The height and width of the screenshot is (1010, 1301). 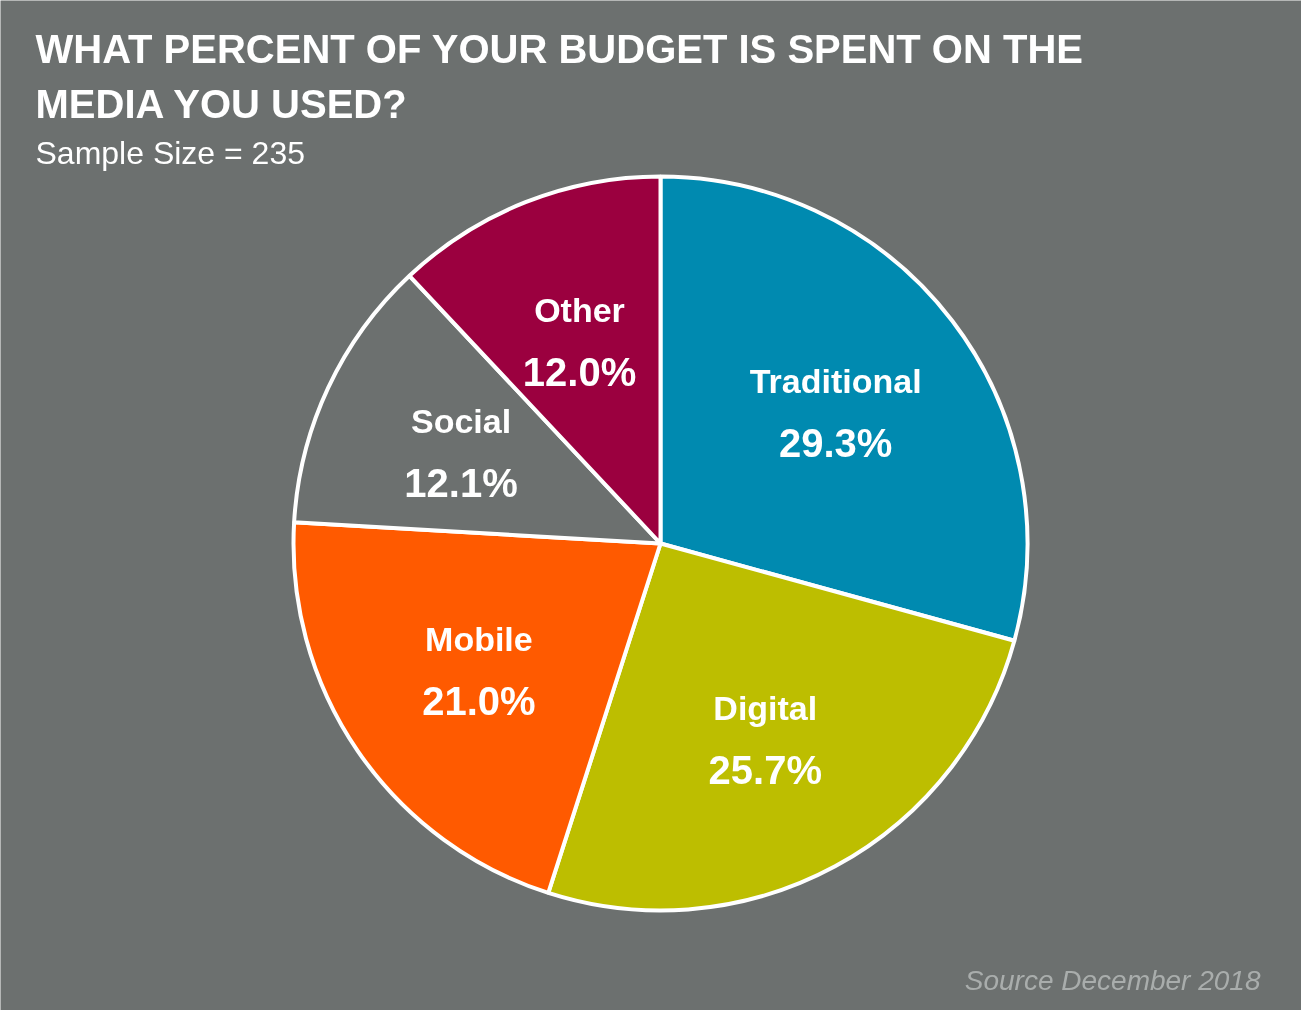 What do you see at coordinates (461, 421) in the screenshot?
I see `slice-label: Social` at bounding box center [461, 421].